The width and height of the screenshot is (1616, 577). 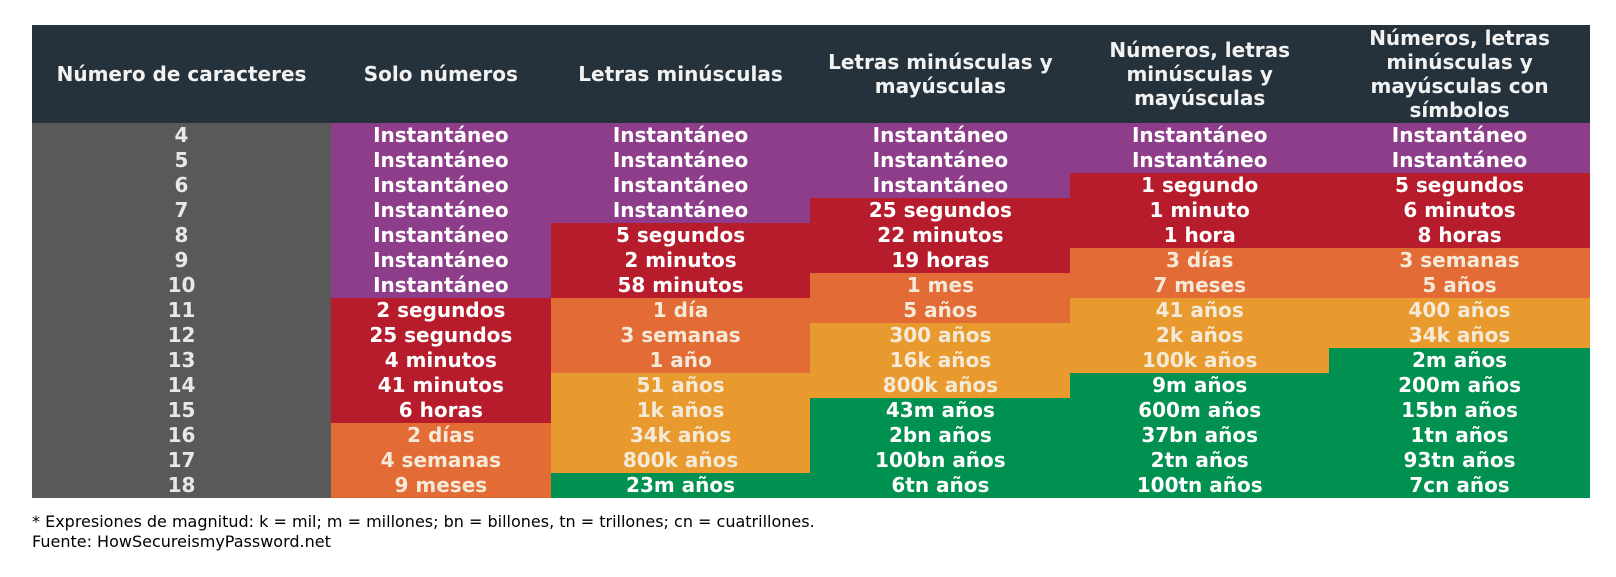 I want to click on row-header-chars: 5, so click(x=182, y=160).